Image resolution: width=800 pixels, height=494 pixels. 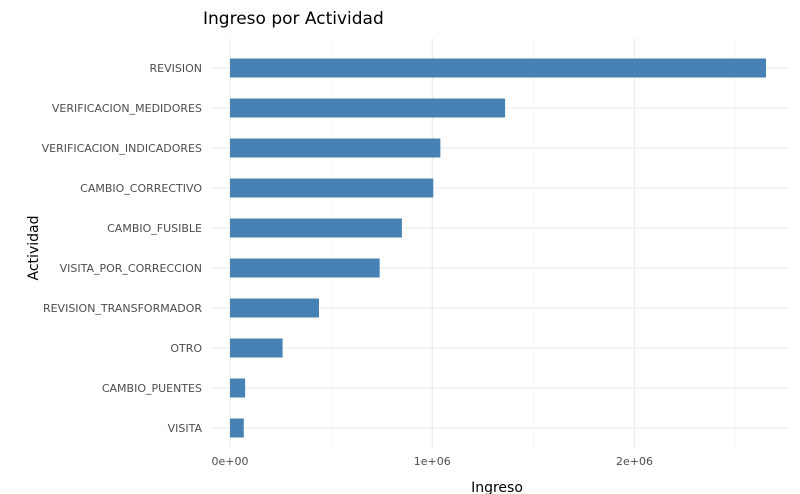 What do you see at coordinates (293, 19) in the screenshot?
I see `chart-title: Ingreso por Actividad` at bounding box center [293, 19].